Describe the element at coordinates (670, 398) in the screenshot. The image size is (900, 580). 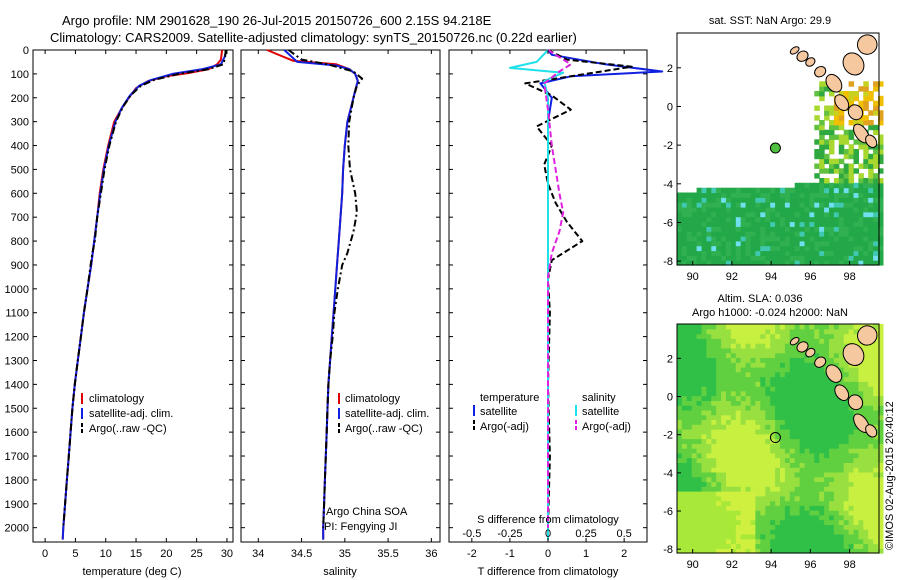
I see `lat-tick-label: 0` at that location.